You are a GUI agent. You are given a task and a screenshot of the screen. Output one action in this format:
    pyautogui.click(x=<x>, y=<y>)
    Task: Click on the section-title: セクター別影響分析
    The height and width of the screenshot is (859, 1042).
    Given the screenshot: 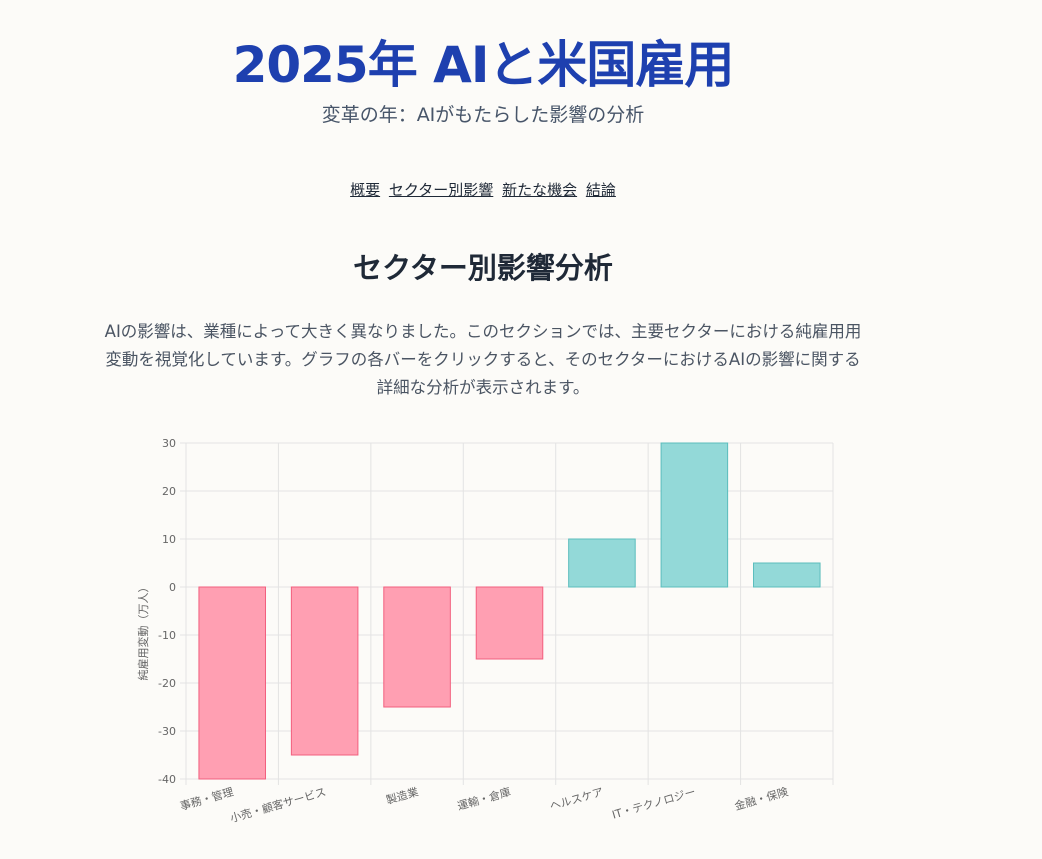 What is the action you would take?
    pyautogui.click(x=483, y=268)
    